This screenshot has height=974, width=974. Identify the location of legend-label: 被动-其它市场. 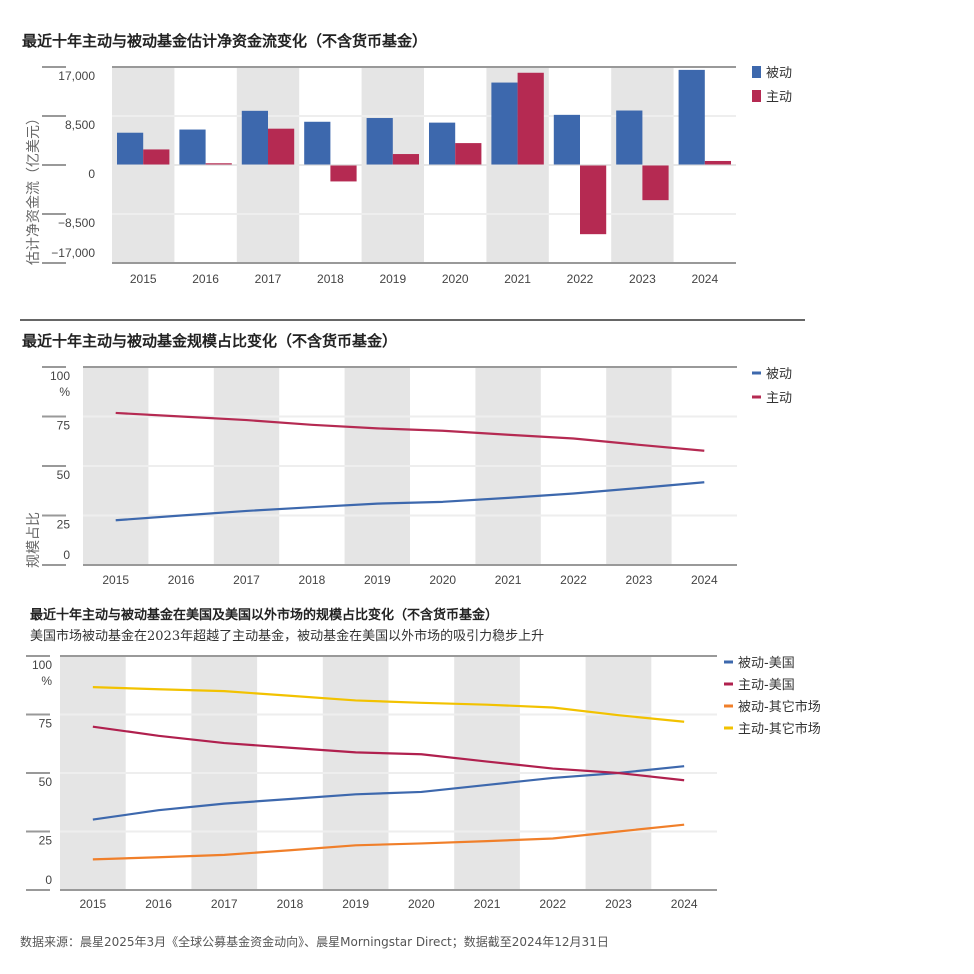
(779, 707).